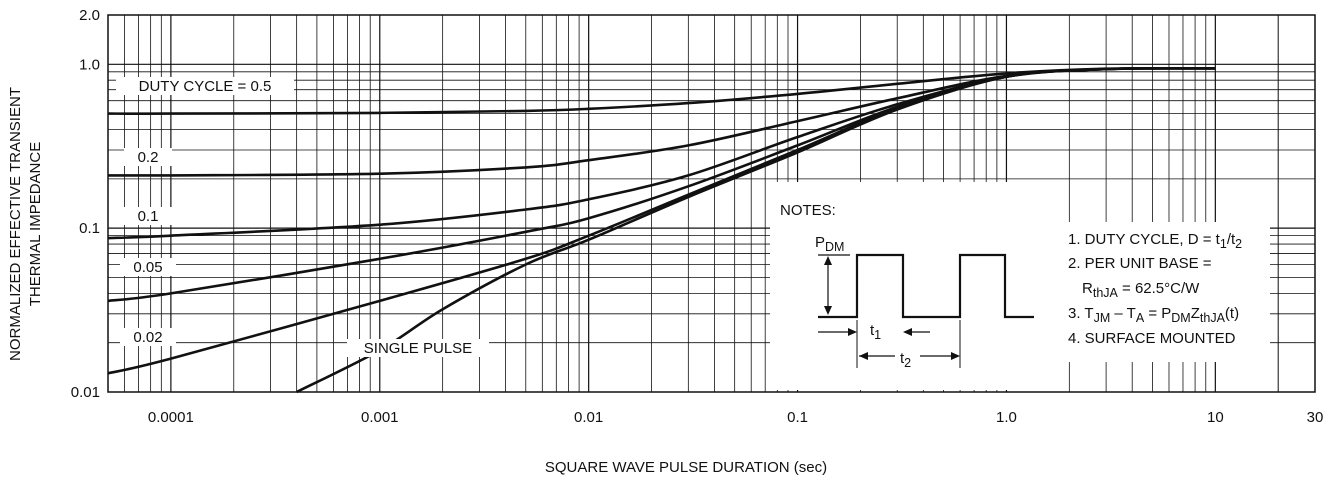 This screenshot has height=481, width=1333. I want to click on series-label-0: DUTY CYCLE = 0.5, so click(205, 86).